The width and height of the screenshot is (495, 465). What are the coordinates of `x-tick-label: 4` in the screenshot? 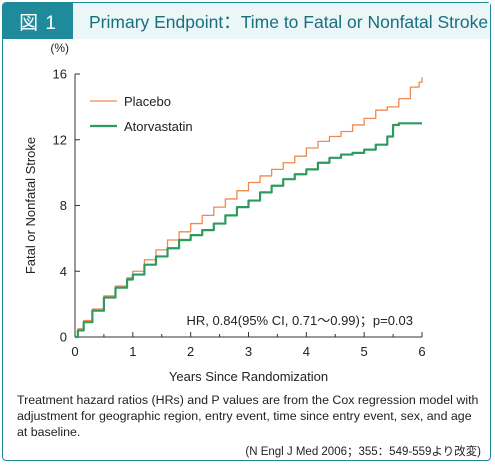 It's located at (306, 351).